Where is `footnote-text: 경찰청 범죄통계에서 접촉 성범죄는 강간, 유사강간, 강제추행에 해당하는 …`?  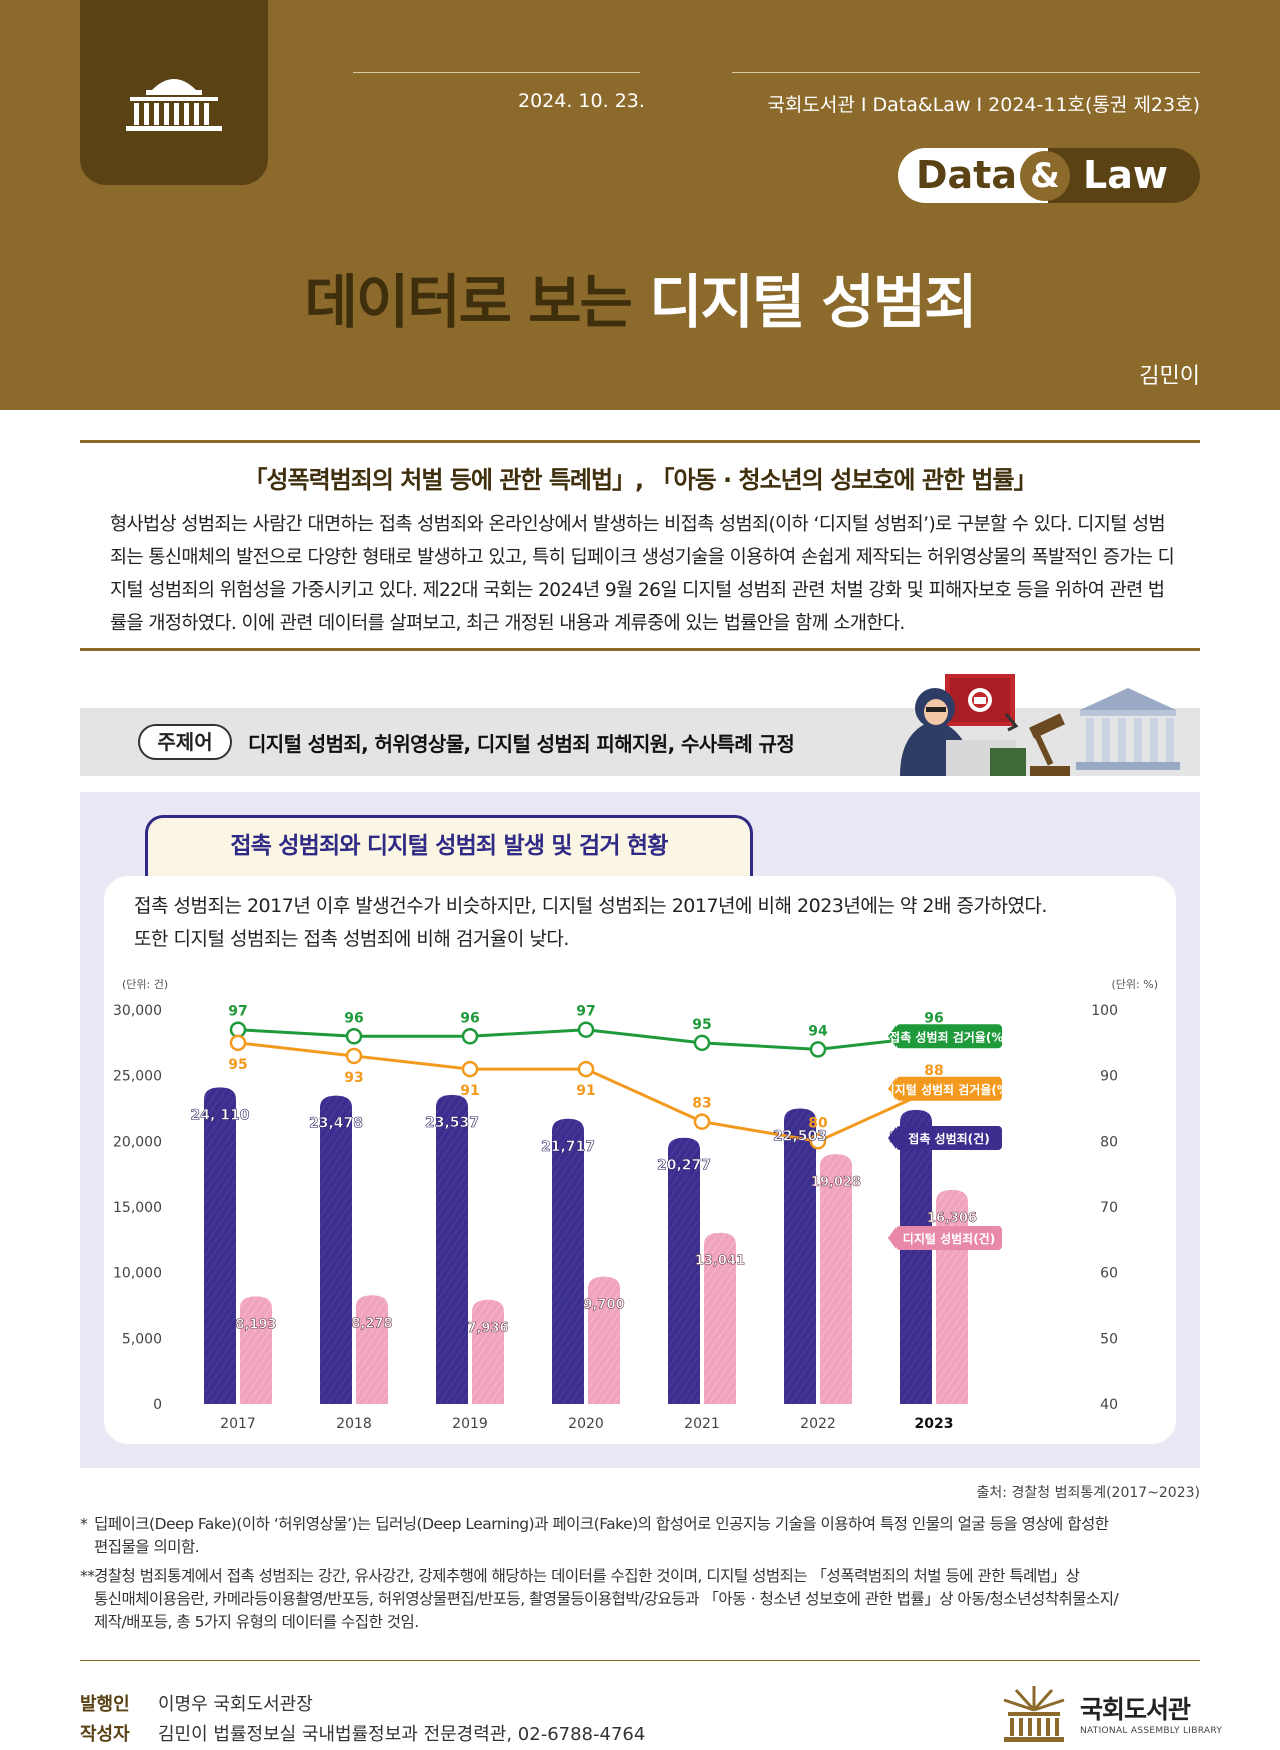
footnote-text: 경찰청 범죄통계에서 접촉 성범죄는 강간, 유사강간, 강제추행에 해당하는 … is located at coordinates (587, 1576).